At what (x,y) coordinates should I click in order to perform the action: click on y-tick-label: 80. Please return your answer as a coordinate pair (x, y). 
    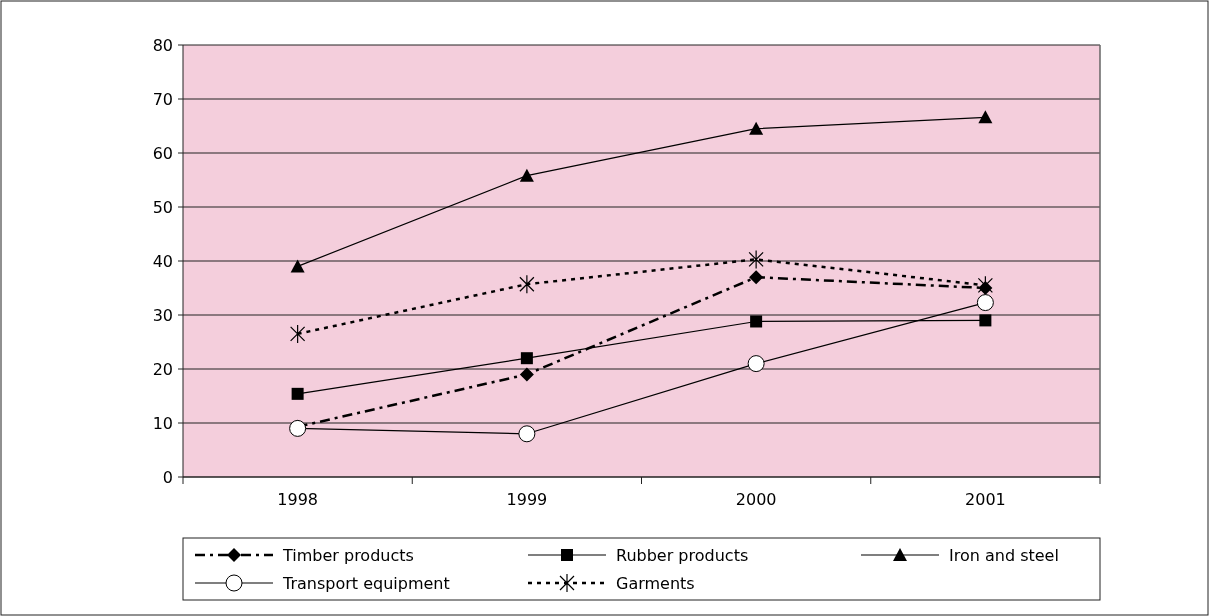
    Looking at the image, I should click on (162, 45).